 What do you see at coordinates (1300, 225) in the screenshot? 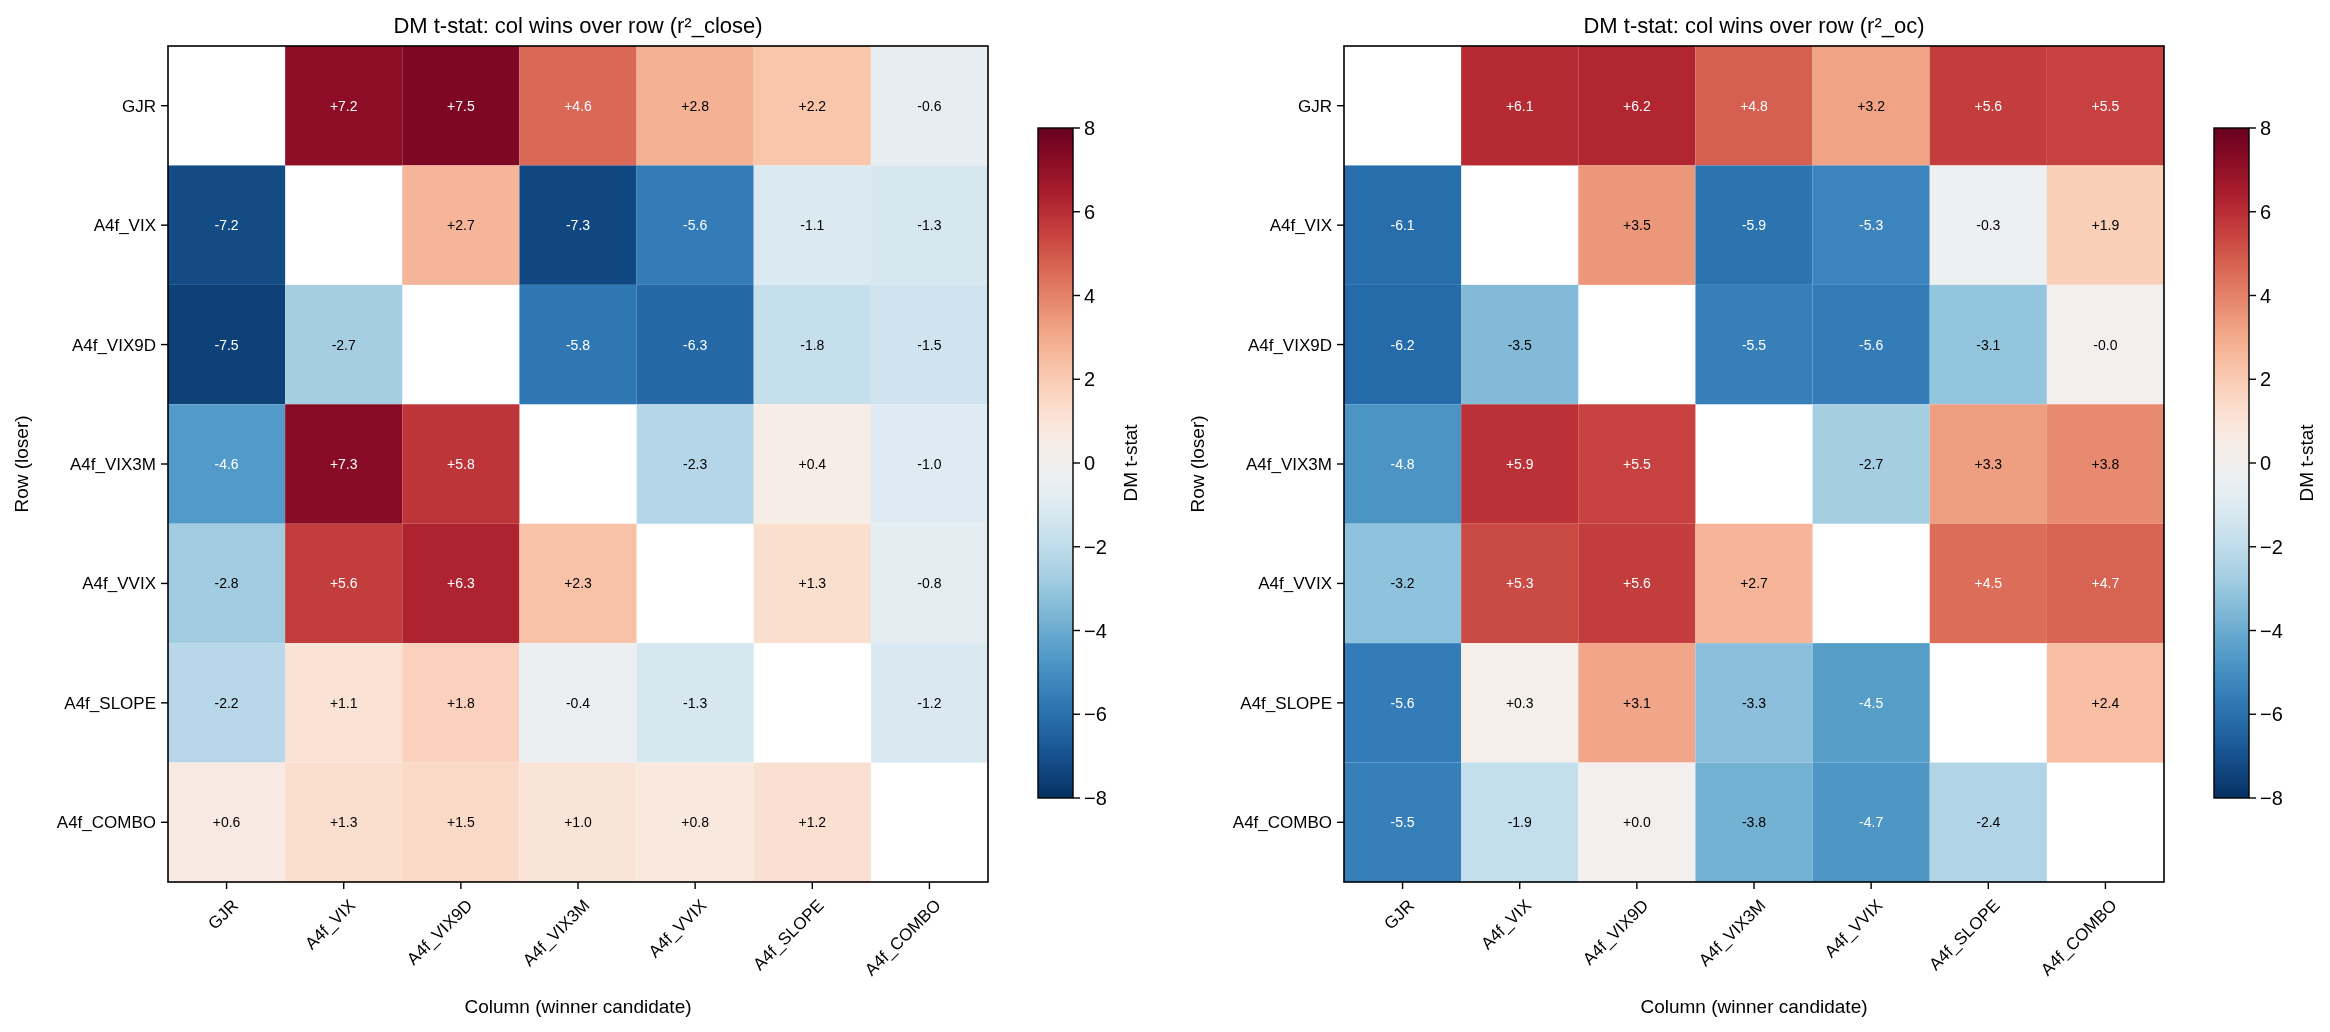
I see `y-tick-label: A4f_VIX` at bounding box center [1300, 225].